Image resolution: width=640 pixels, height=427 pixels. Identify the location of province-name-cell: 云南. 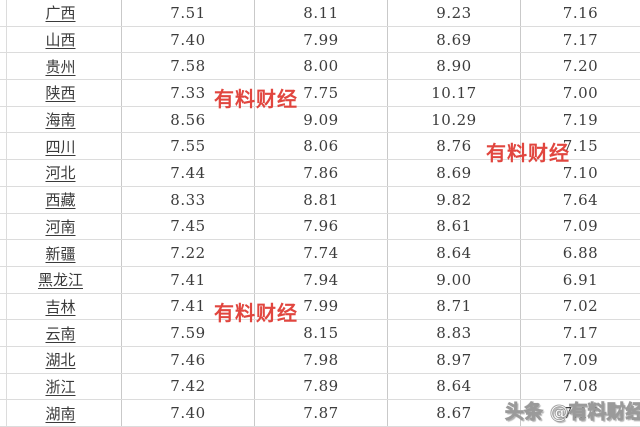
(61, 333).